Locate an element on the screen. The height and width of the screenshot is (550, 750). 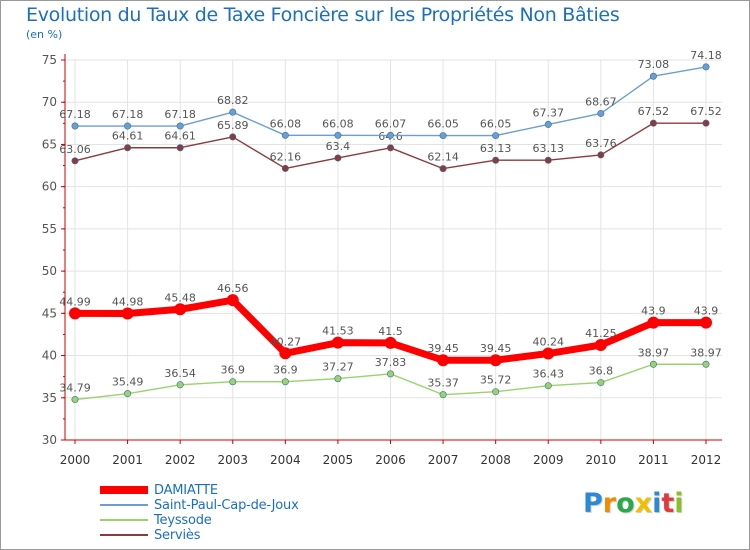
x-tick-label: 2011 is located at coordinates (653, 460).